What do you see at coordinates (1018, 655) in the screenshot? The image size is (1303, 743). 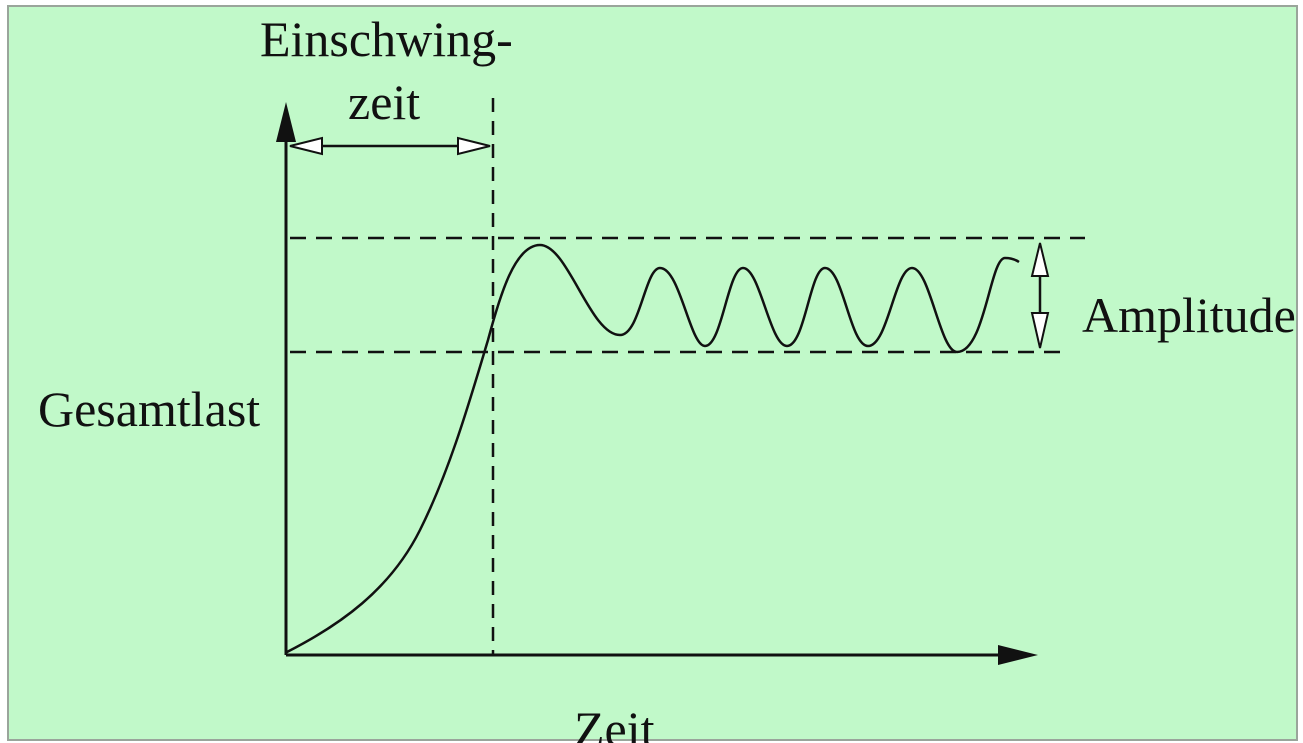 I see `x-axis-arrowhead` at bounding box center [1018, 655].